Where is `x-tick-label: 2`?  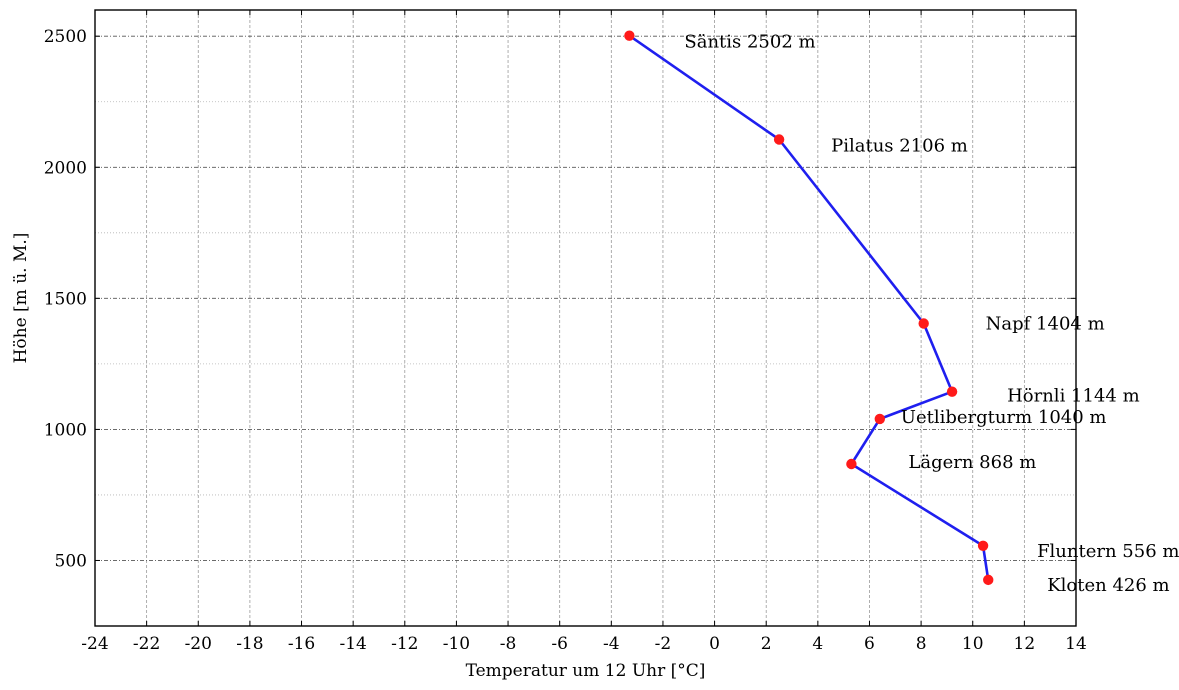 x-tick-label: 2 is located at coordinates (766, 644).